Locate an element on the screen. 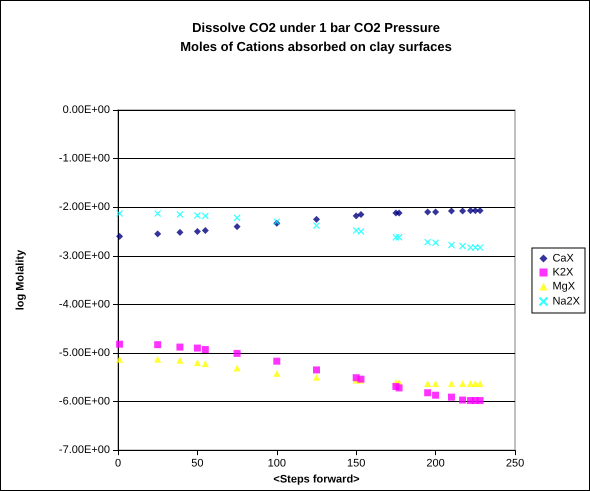 The image size is (590, 491). x-tick-label: 100 is located at coordinates (277, 464).